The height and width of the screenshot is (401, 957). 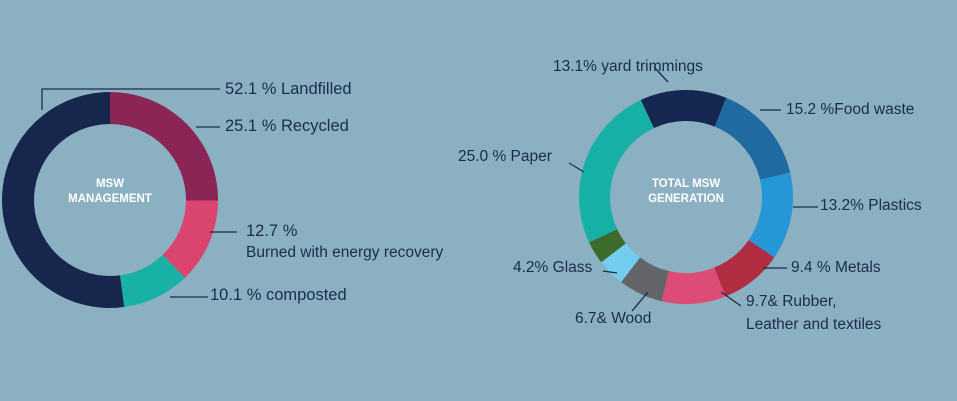 I want to click on label-burned: 12.7 %, so click(x=272, y=231).